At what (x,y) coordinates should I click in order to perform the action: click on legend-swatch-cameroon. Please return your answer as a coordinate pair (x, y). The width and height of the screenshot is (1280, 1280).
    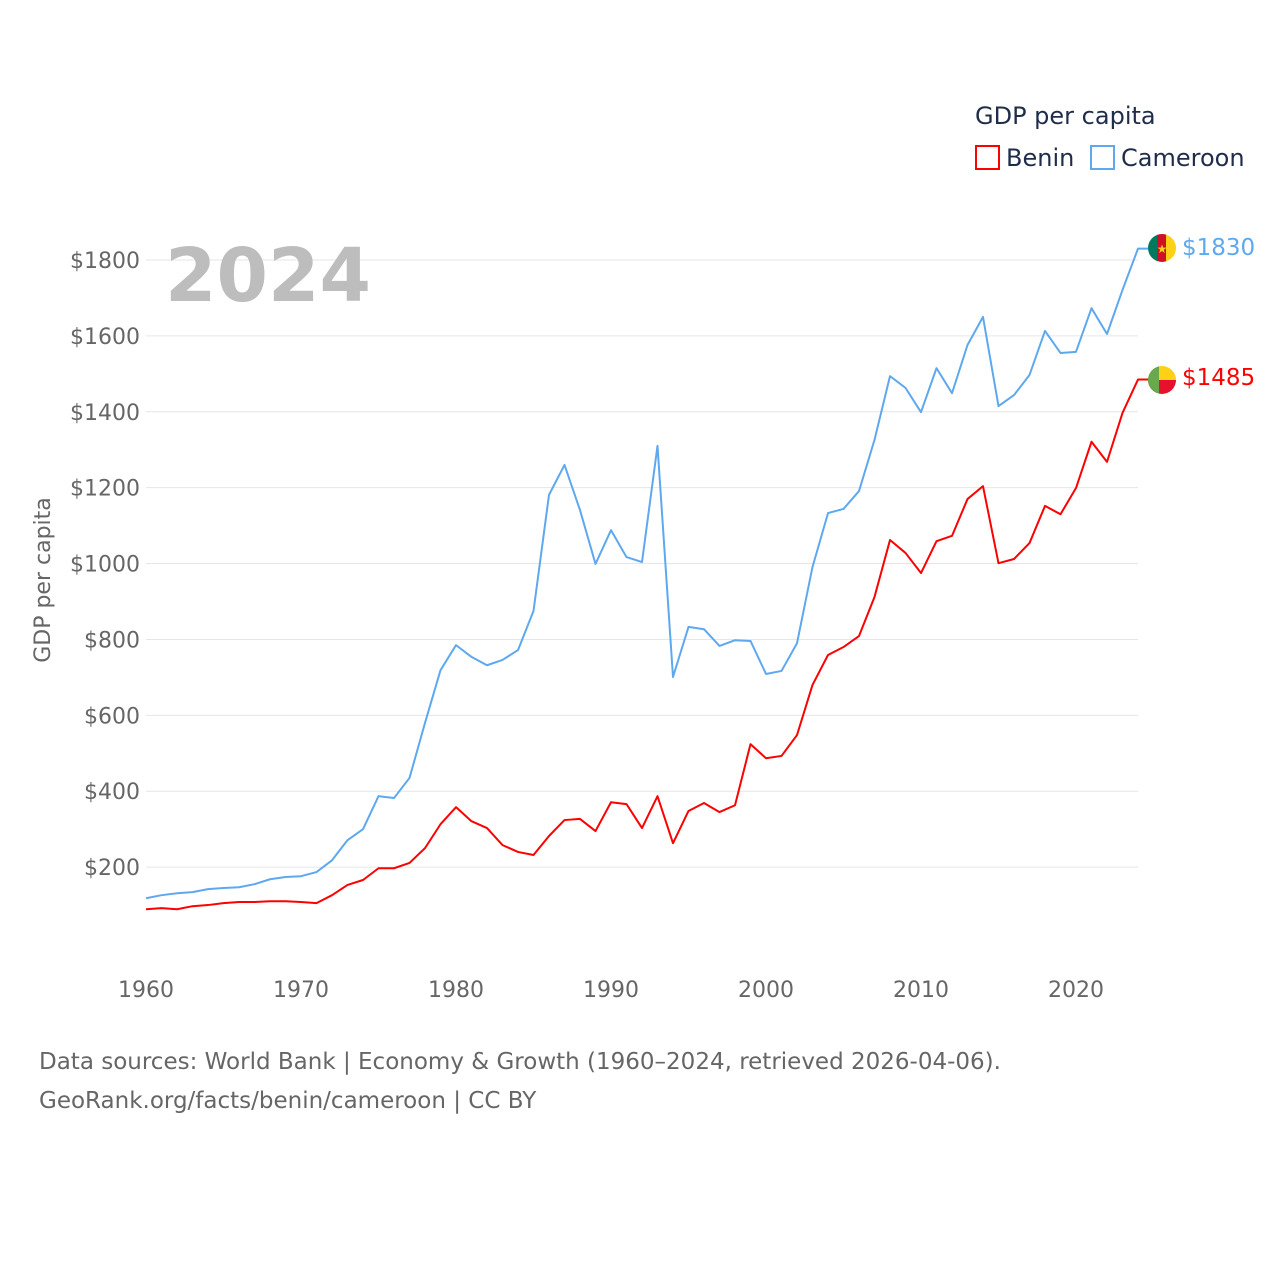
    Looking at the image, I should click on (1102, 157).